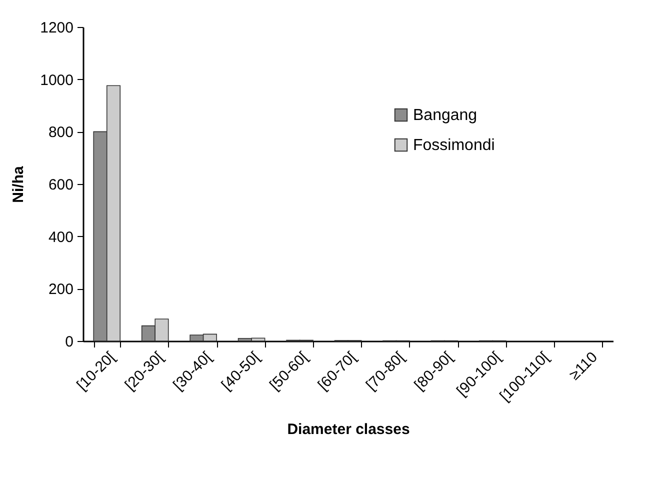  Describe the element at coordinates (445, 115) in the screenshot. I see `legend-label: Bangang` at that location.